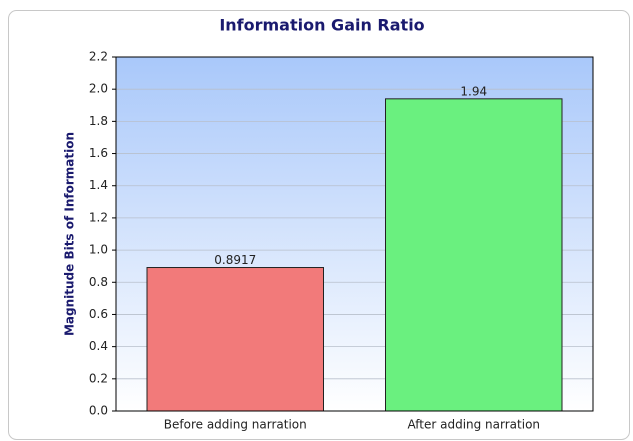 This screenshot has height=441, width=633. What do you see at coordinates (98, 346) in the screenshot?
I see `y-tick-label: 0.4` at bounding box center [98, 346].